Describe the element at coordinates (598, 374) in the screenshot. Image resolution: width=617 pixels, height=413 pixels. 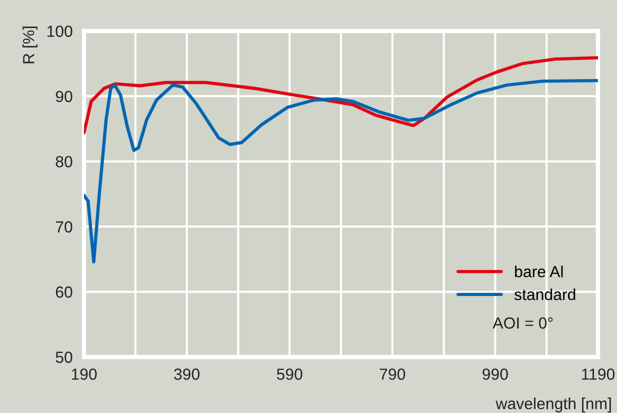
I see `x-tick-label: 1190` at that location.